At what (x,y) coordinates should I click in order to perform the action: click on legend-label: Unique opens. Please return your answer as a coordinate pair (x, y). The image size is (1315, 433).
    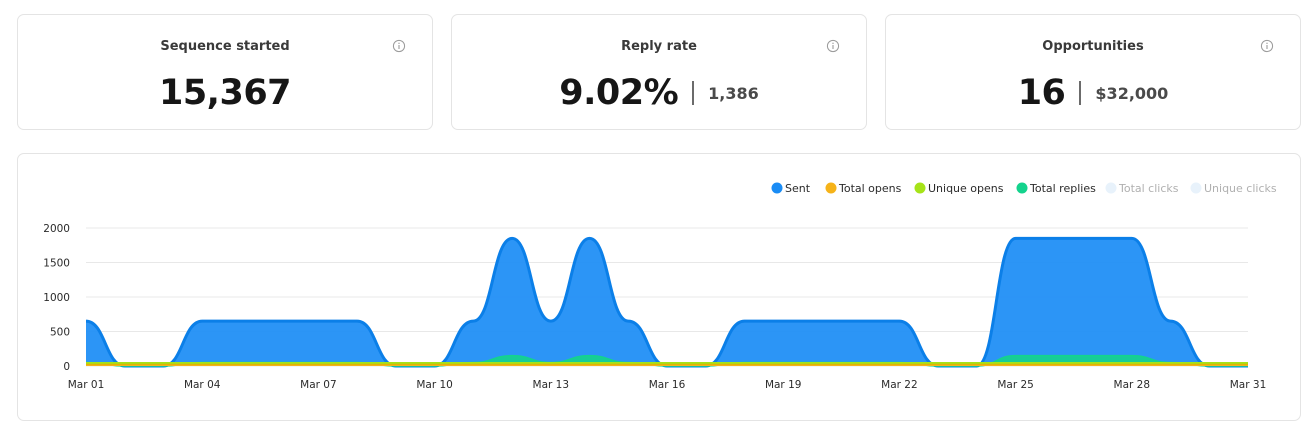
    Looking at the image, I should click on (966, 188).